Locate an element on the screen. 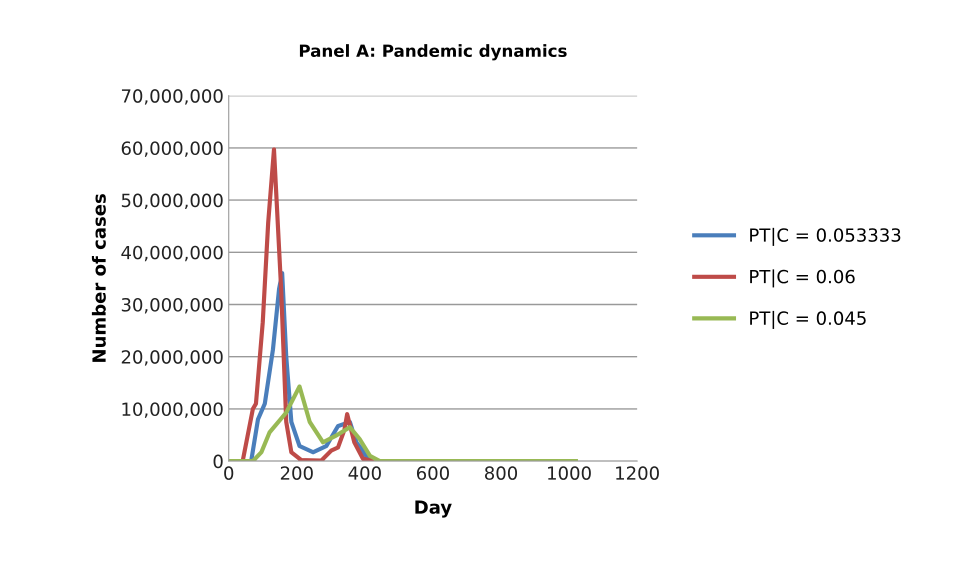 Image resolution: width=961 pixels, height=580 pixels. x-tick-label: 0 is located at coordinates (229, 473).